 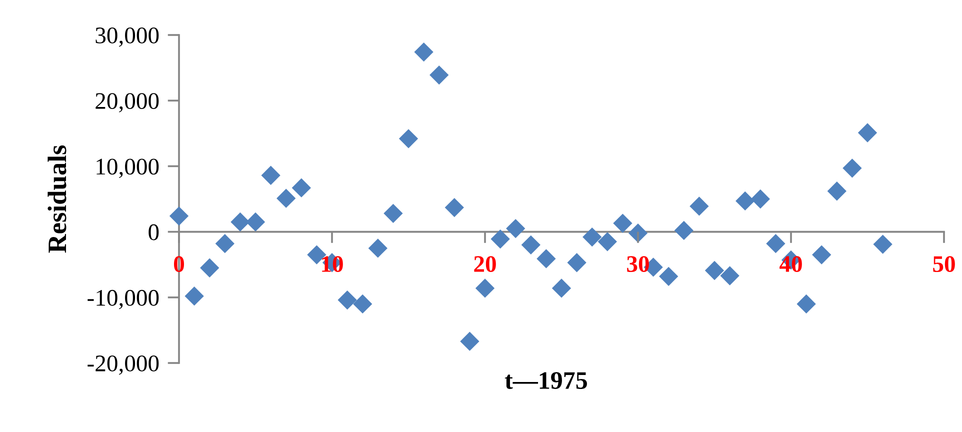 What do you see at coordinates (127, 168) in the screenshot?
I see `y-tick-label: 10,000` at bounding box center [127, 168].